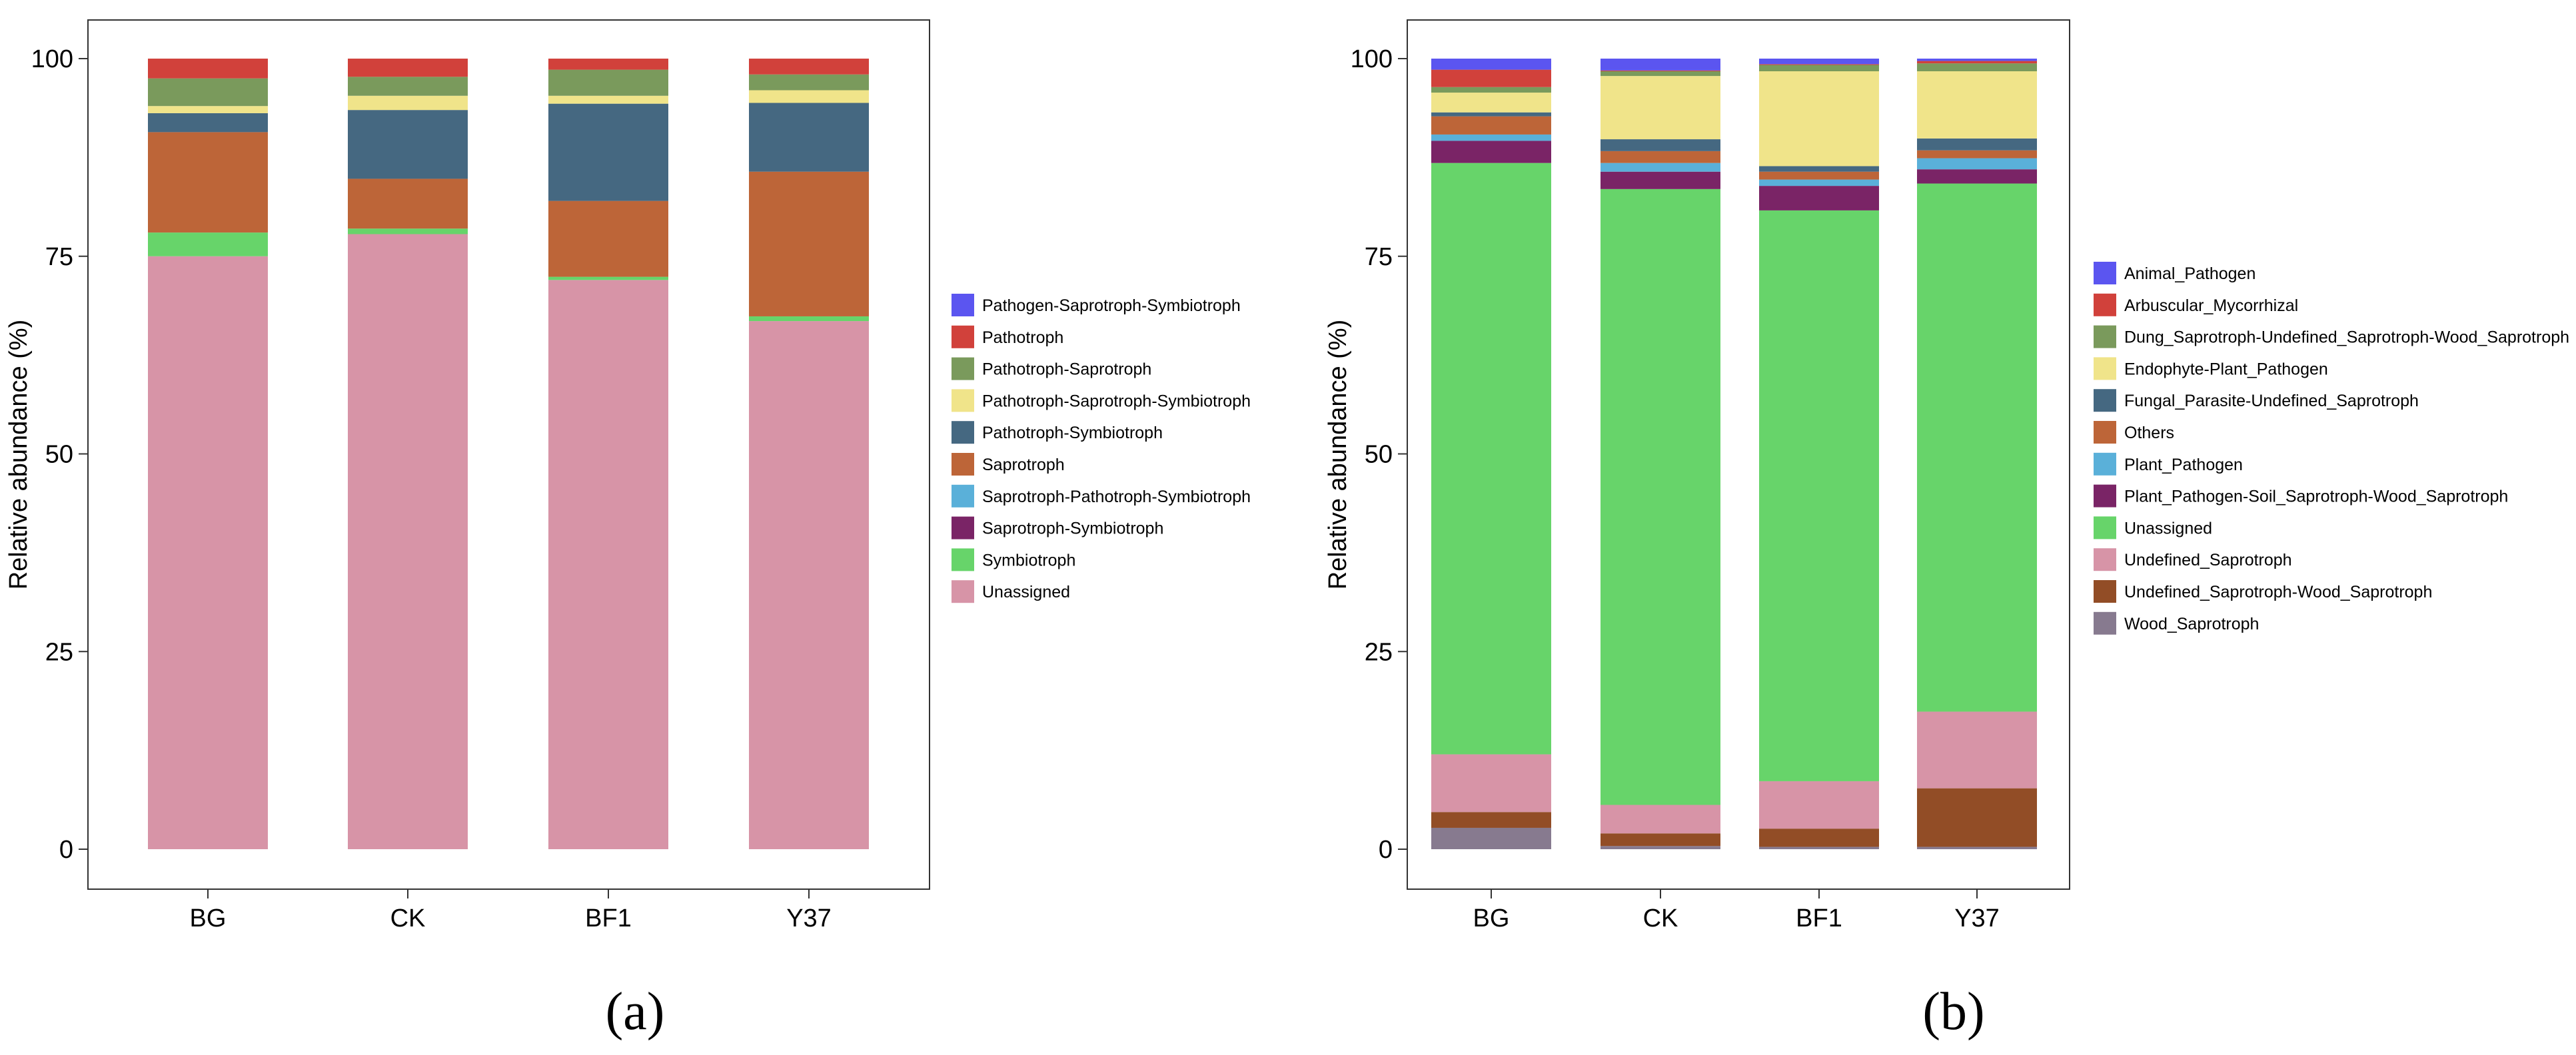 The height and width of the screenshot is (1055, 2576). I want to click on legend-label: Wood_Saprotroph, so click(2192, 624).